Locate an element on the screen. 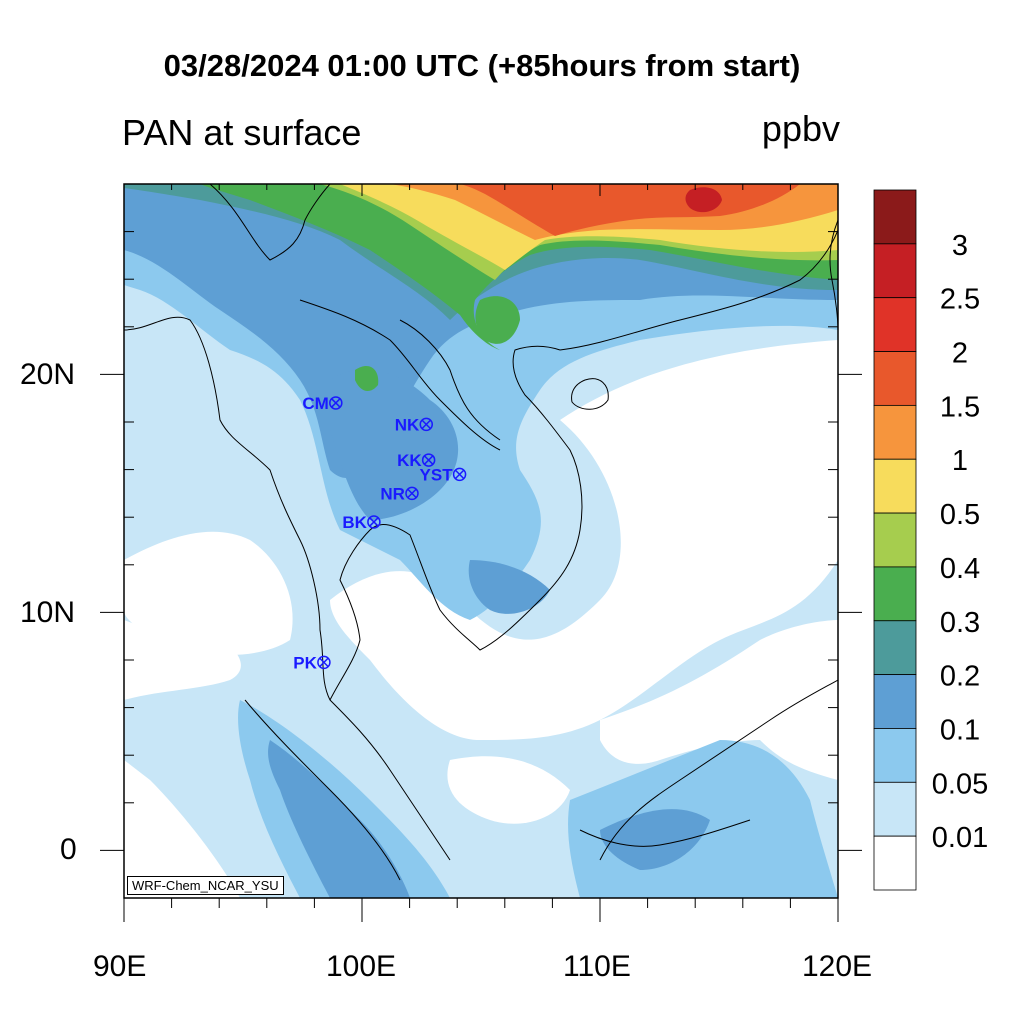  legend-label: 3 is located at coordinates (960, 246).